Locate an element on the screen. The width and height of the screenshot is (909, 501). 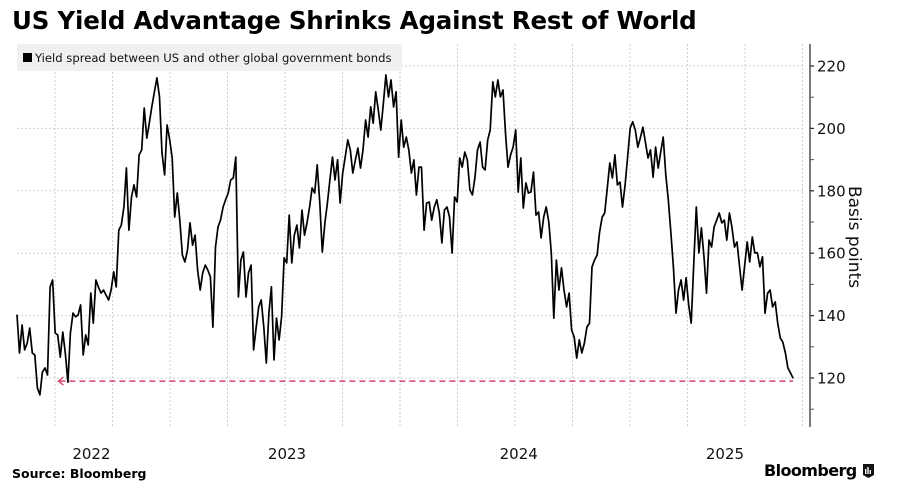
x-tick-label: 2022 is located at coordinates (91, 454).